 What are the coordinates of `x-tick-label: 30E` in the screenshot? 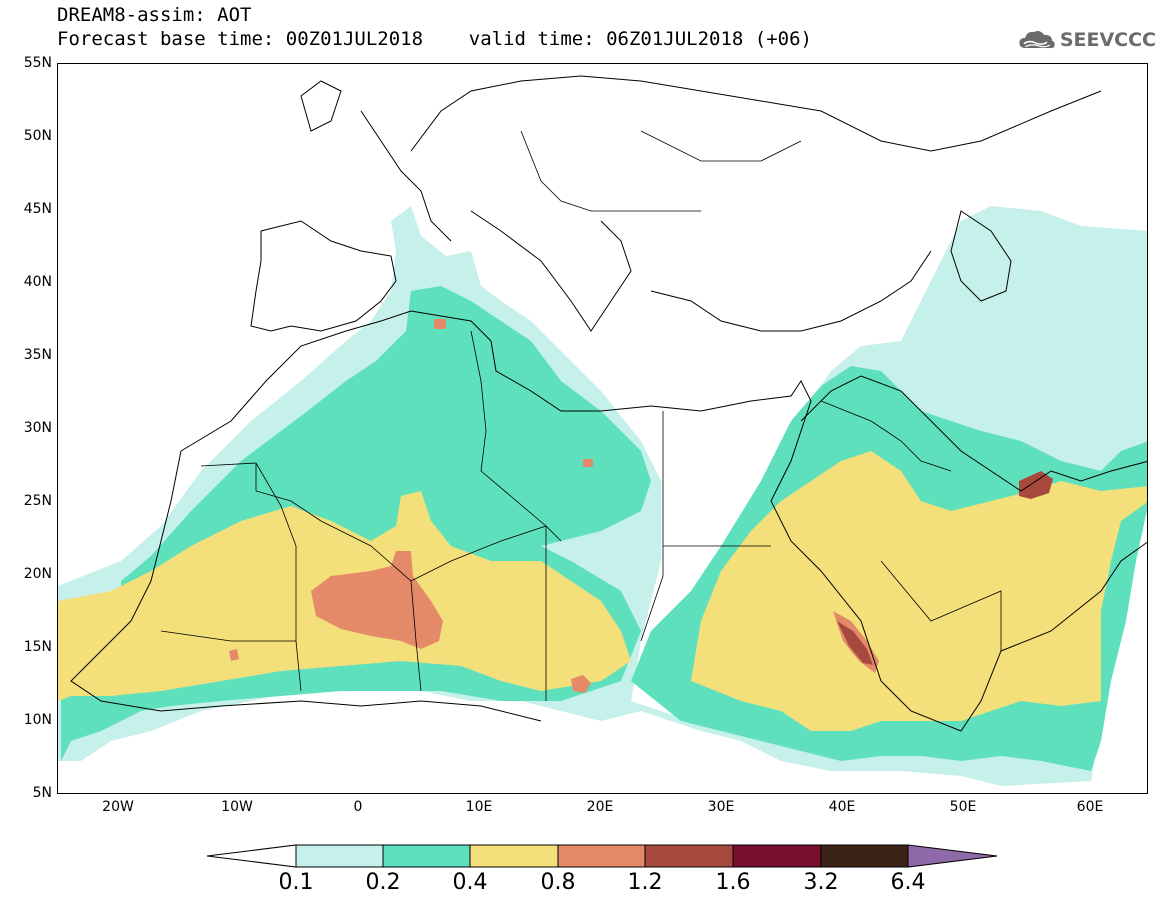 It's located at (721, 807).